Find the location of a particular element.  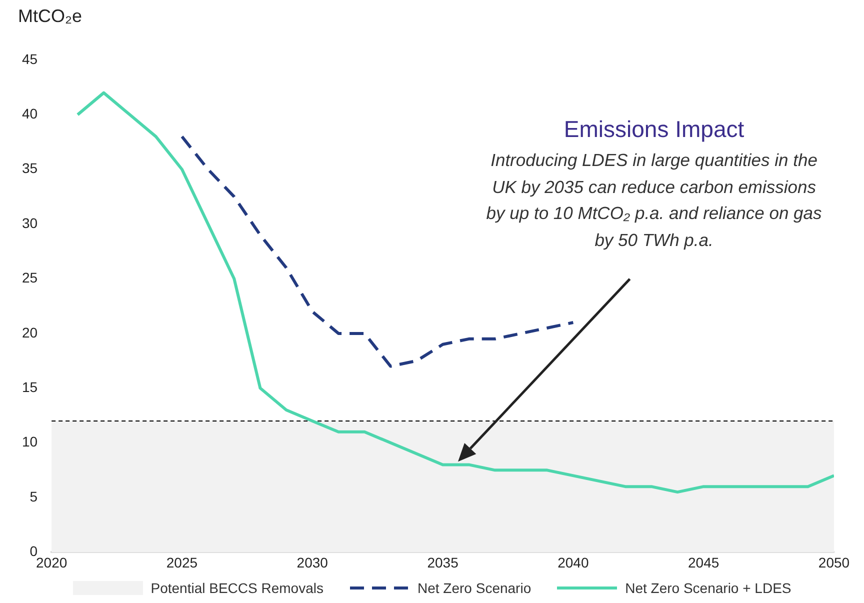

y-tick-label: 25 is located at coordinates (30, 278).